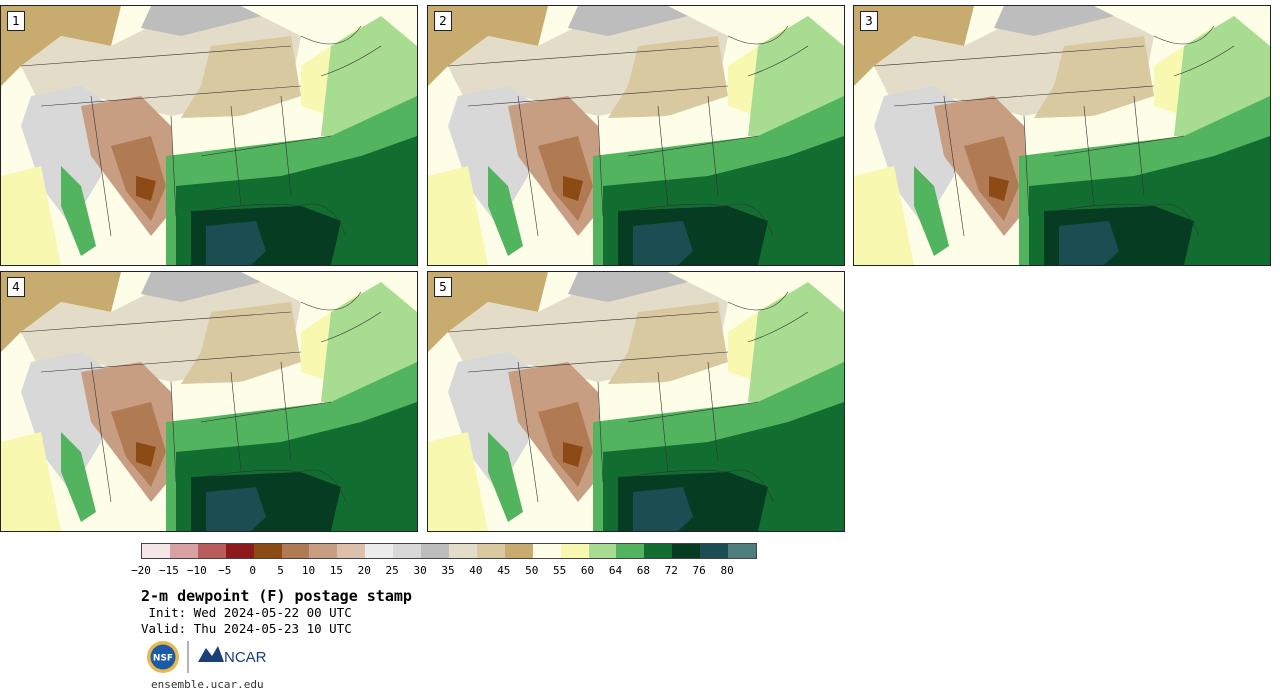 The image size is (1280, 696). I want to click on map-panel-4: 4, so click(209, 401).